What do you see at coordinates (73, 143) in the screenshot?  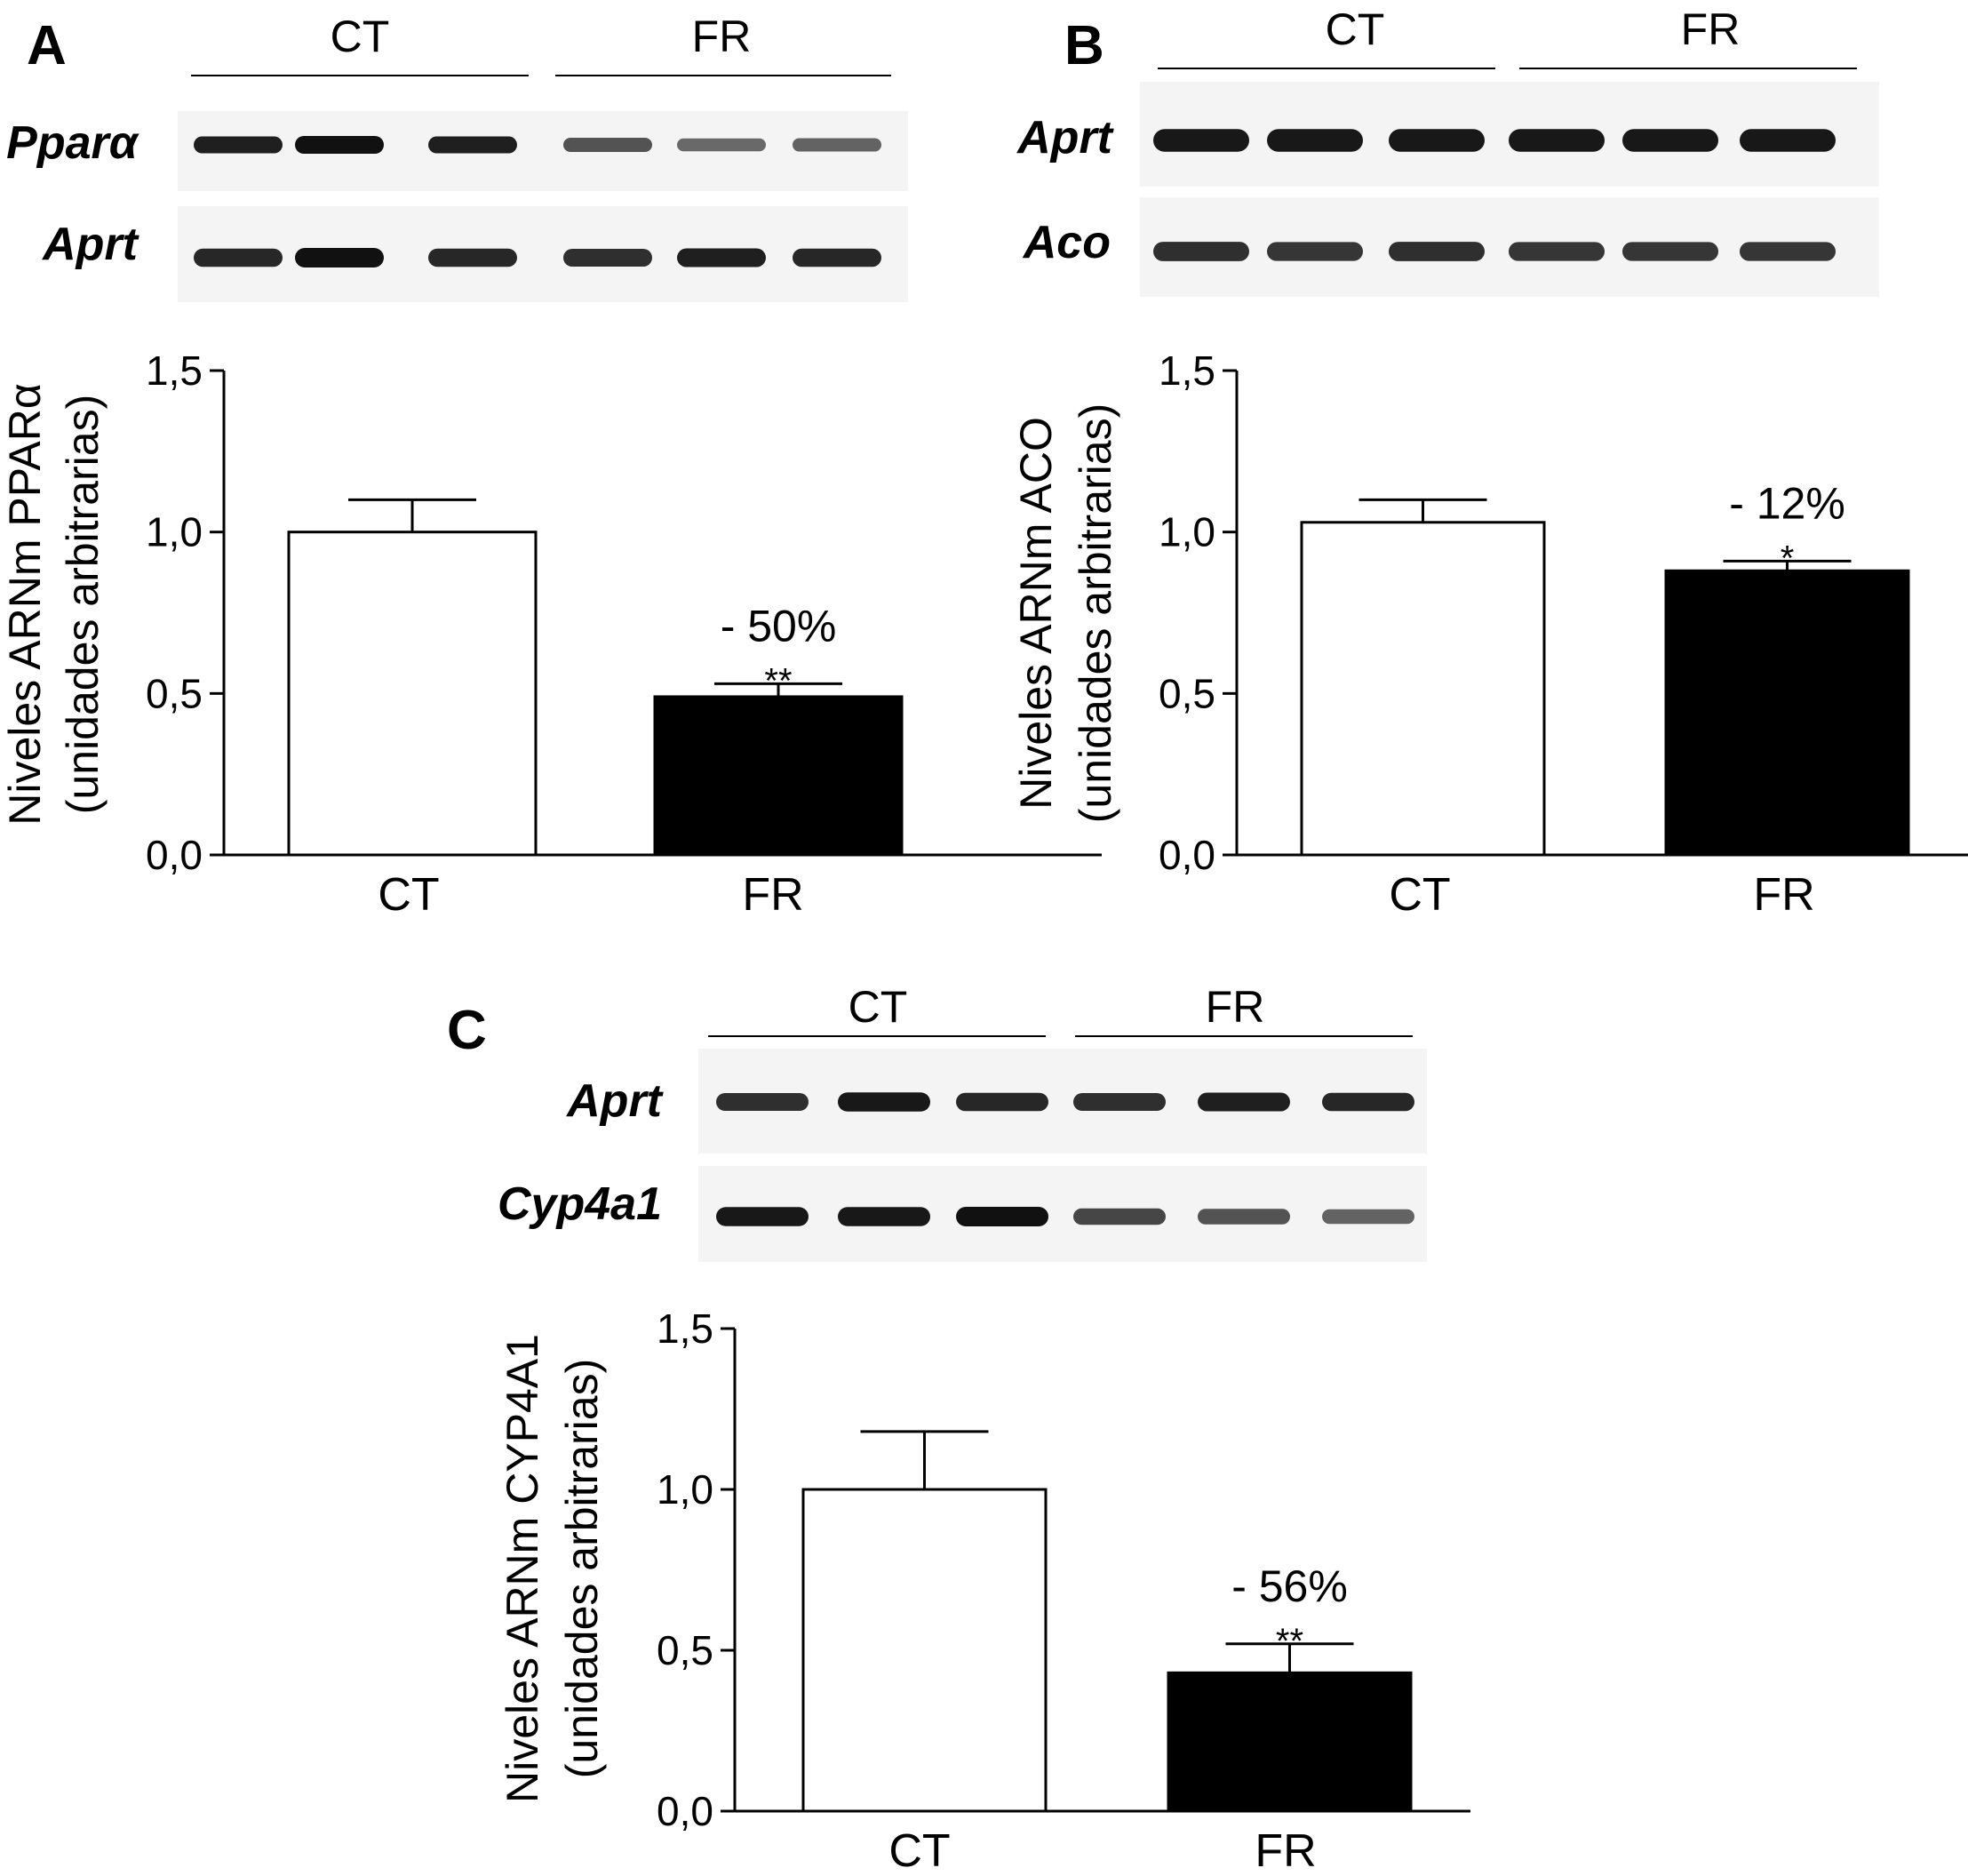 I see `gene-label: Pparα` at bounding box center [73, 143].